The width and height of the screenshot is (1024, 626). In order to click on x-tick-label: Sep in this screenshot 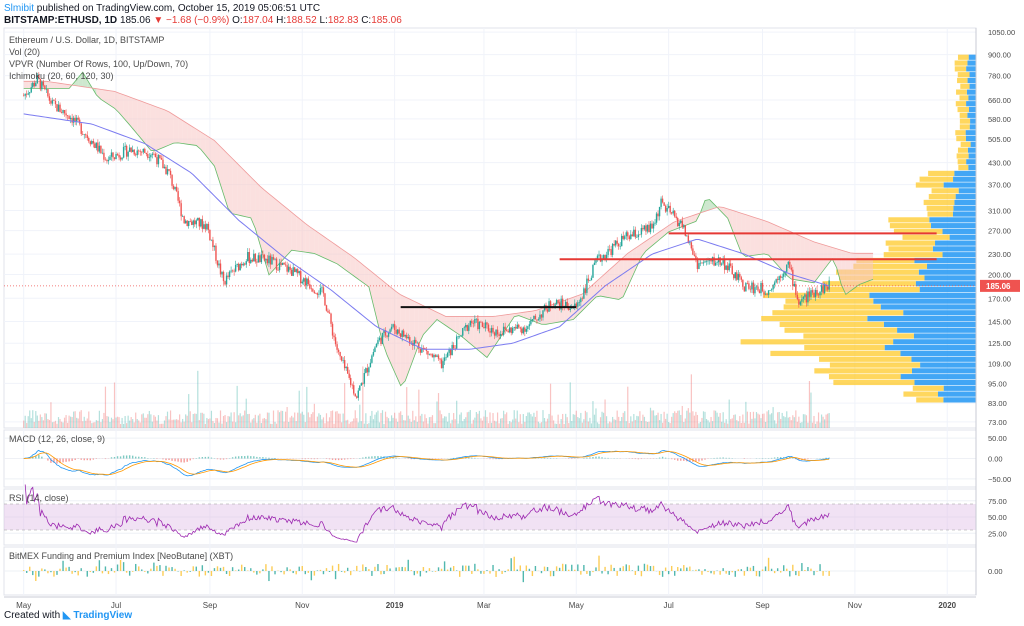, I will do `click(762, 605)`.